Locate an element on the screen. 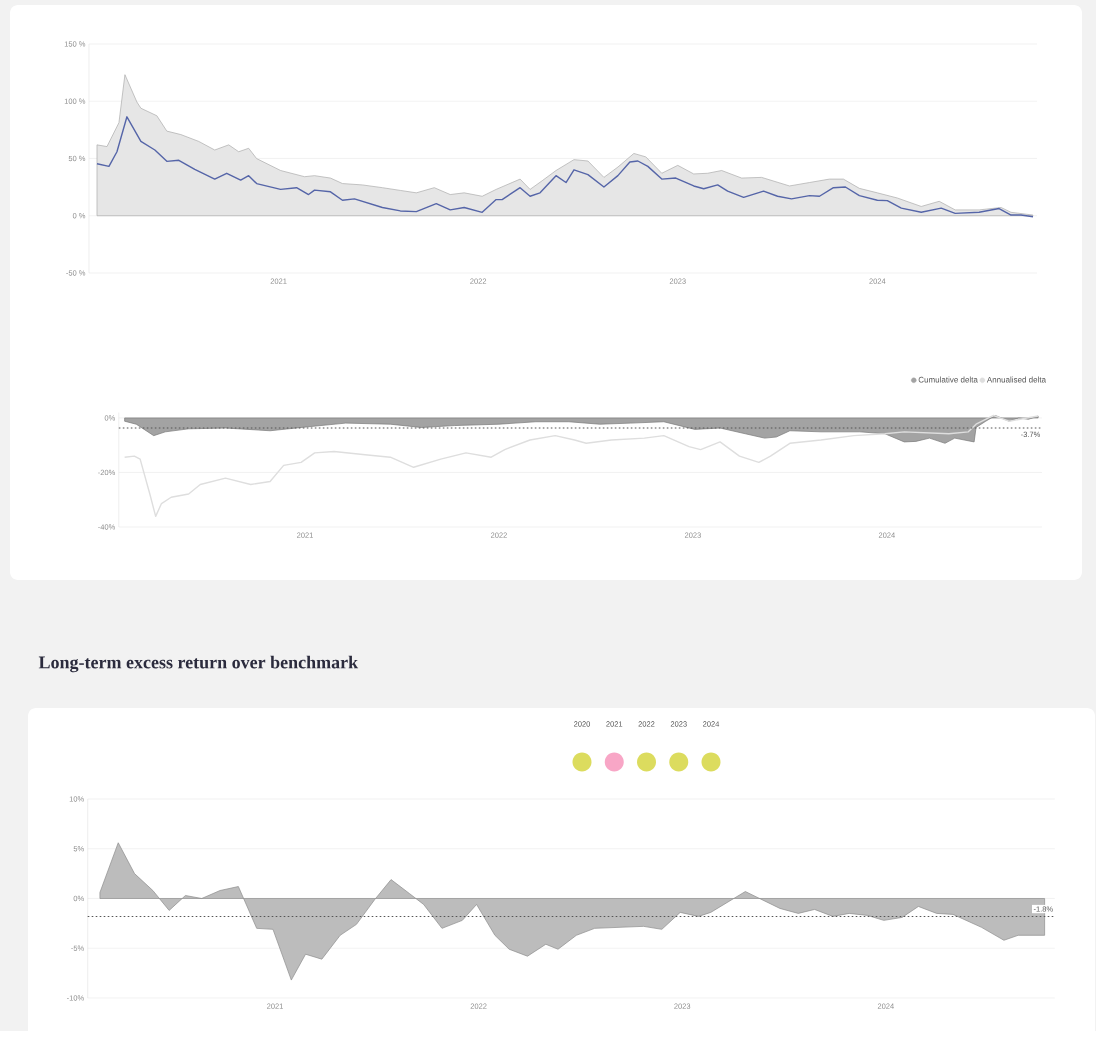 The width and height of the screenshot is (1096, 1041). legend-label: Annualised delta is located at coordinates (1016, 379).